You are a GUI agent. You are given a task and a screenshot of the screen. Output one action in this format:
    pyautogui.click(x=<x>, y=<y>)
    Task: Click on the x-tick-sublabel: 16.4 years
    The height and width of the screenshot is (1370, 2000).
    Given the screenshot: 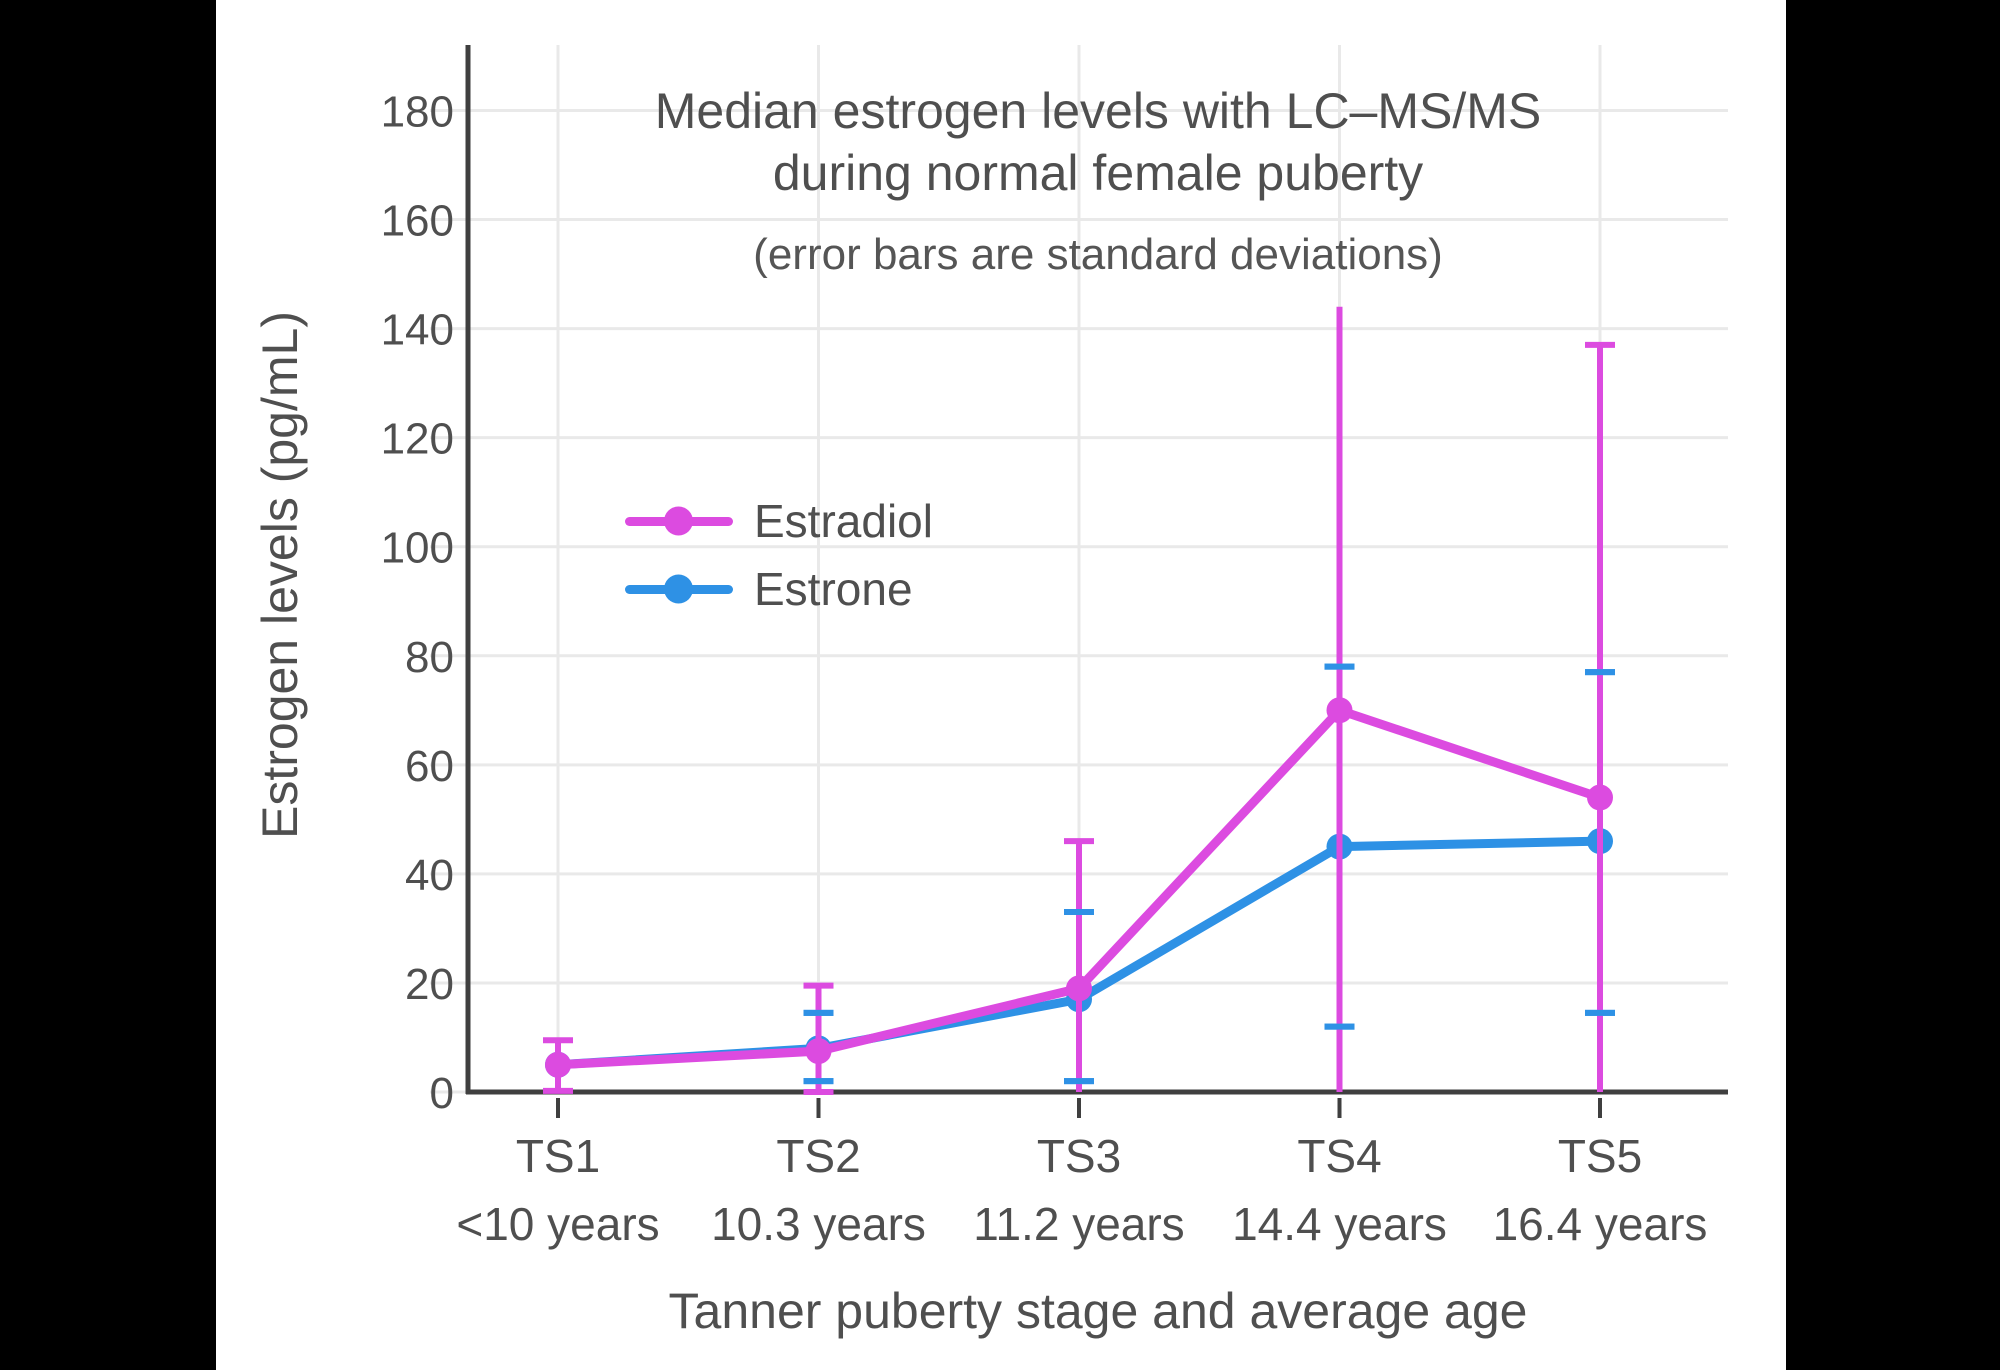 What is the action you would take?
    pyautogui.click(x=1600, y=1224)
    